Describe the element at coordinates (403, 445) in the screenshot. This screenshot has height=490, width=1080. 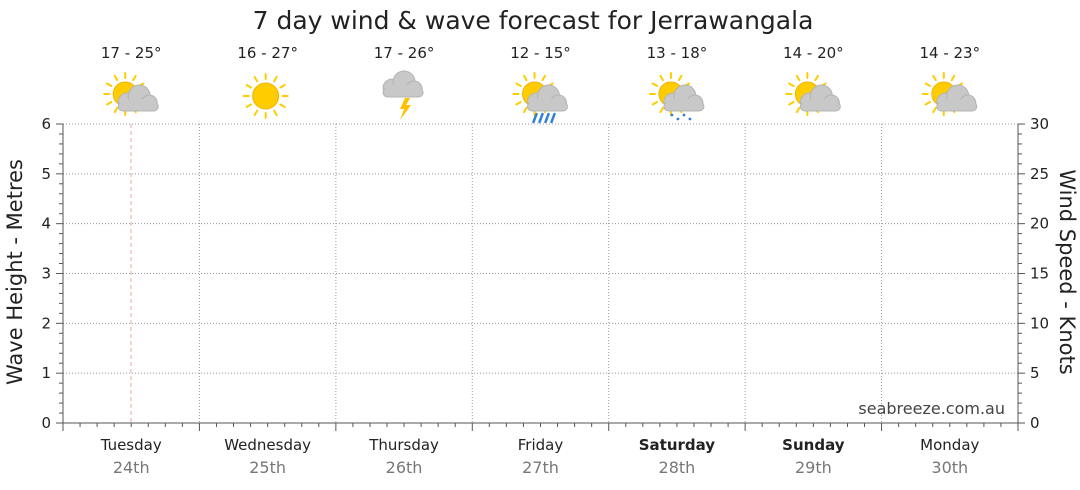
I see `day-label: Thursday` at that location.